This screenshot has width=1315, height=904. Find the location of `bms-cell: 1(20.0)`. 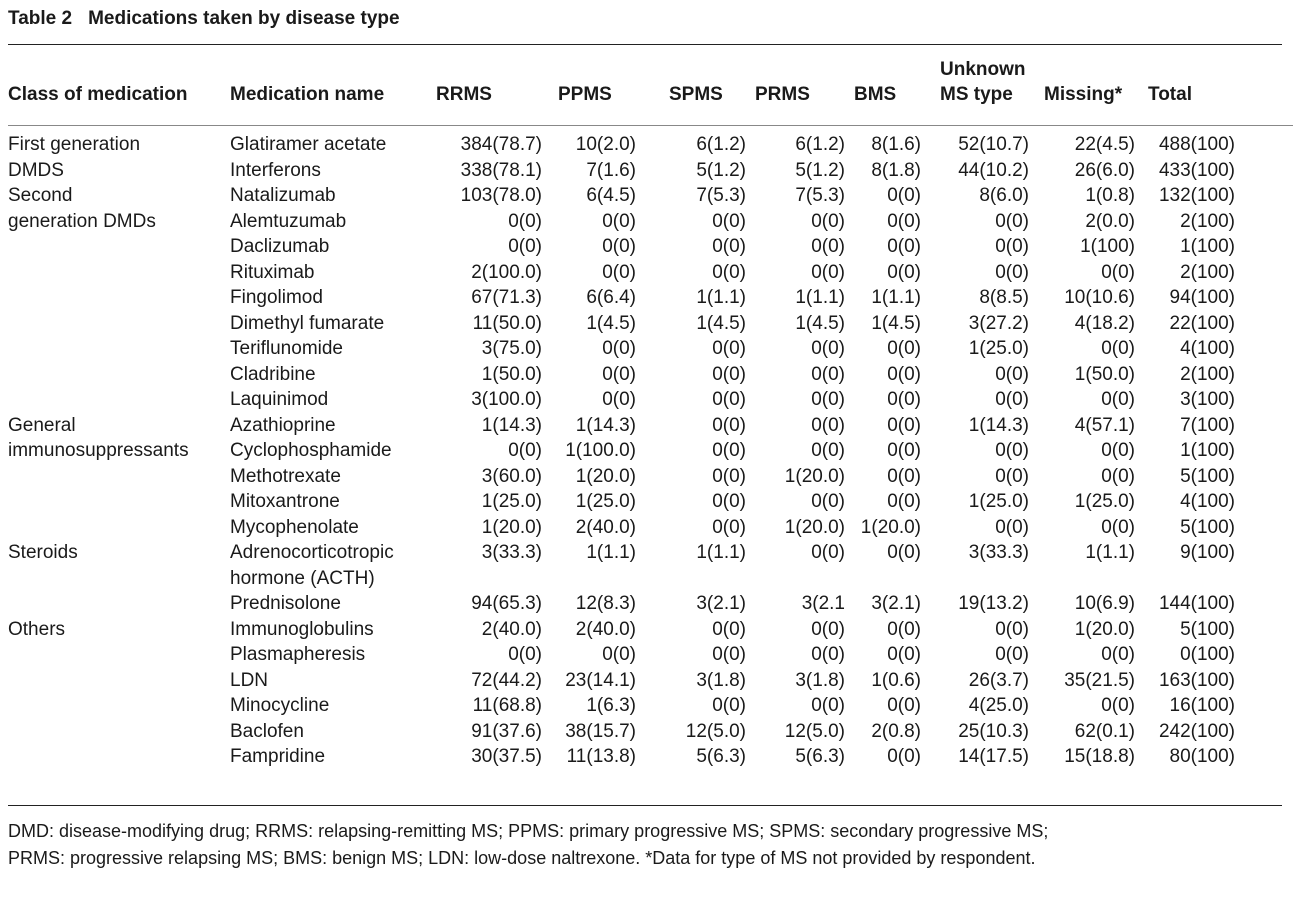

bms-cell: 1(20.0) is located at coordinates (890, 527).